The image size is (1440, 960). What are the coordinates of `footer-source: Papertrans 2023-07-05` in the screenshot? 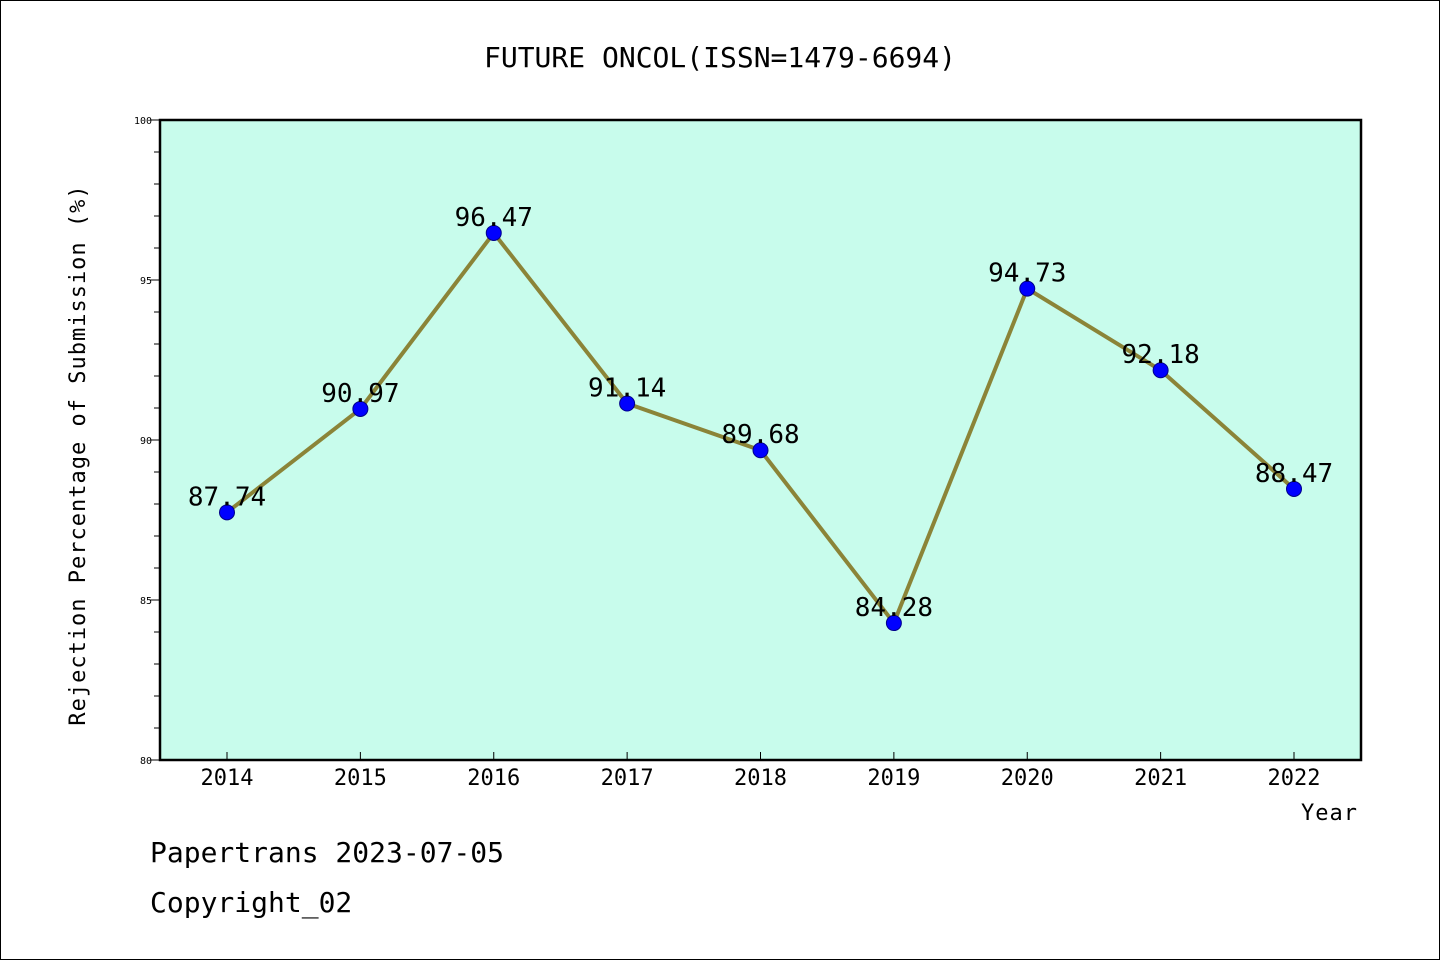 It's located at (327, 852).